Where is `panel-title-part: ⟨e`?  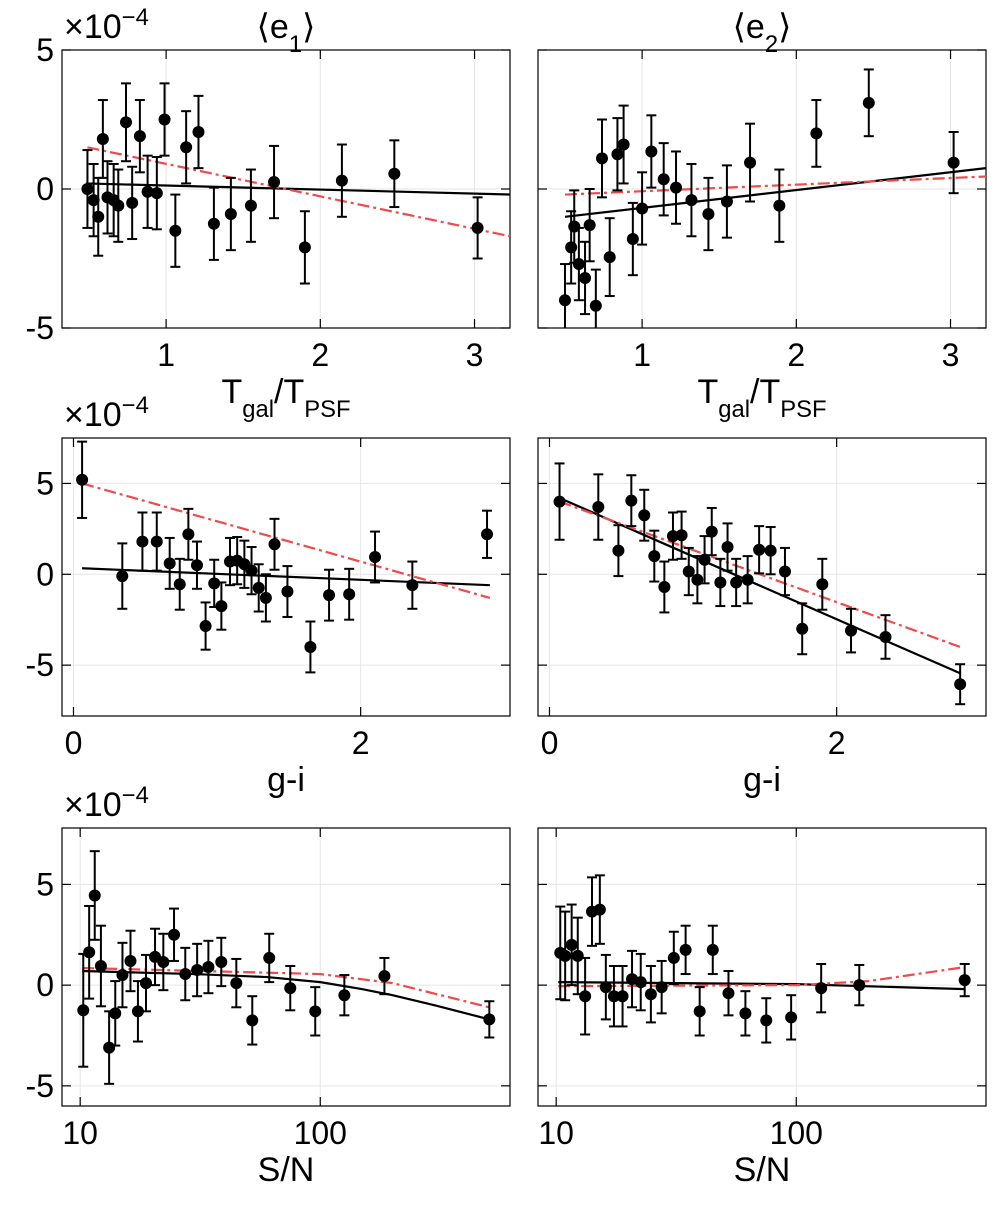 panel-title-part: ⟨e is located at coordinates (273, 27).